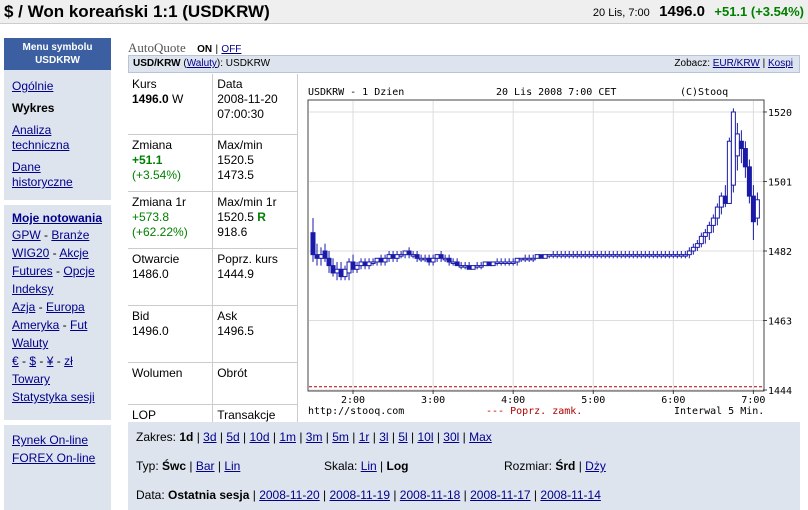  What do you see at coordinates (356, 411) in the screenshot?
I see `chart-source: http://stooq.com` at bounding box center [356, 411].